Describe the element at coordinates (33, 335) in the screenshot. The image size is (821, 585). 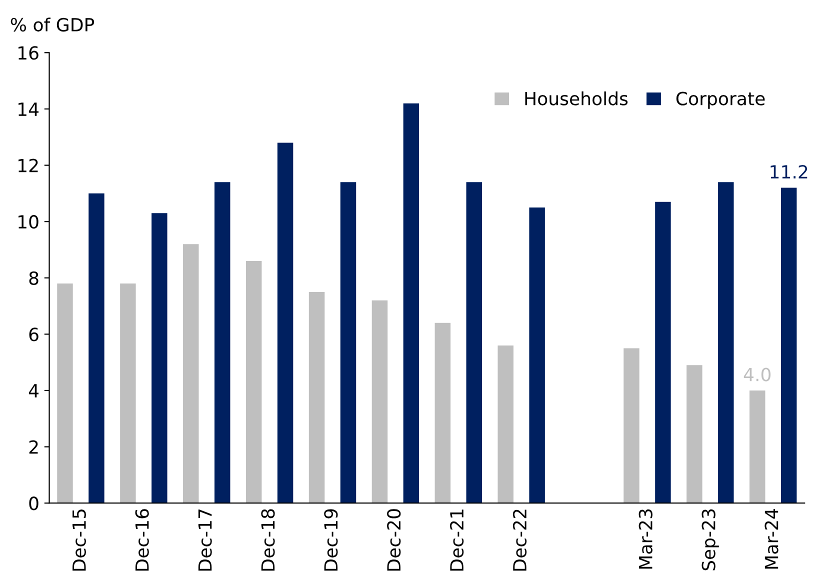
I see `y-tick-label: 6` at that location.